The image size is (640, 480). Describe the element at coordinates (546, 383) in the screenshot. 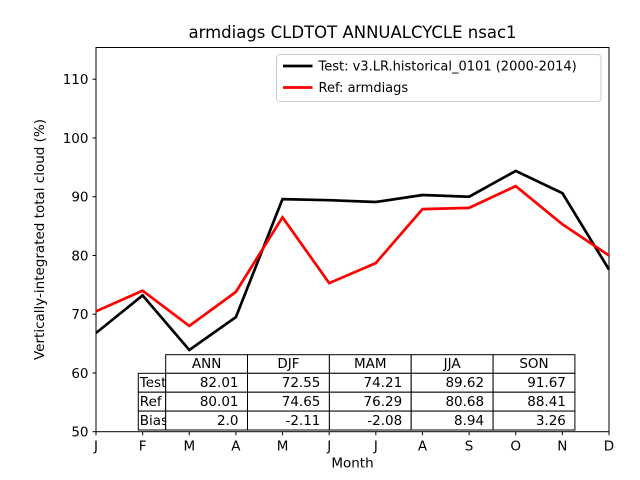

I see `table-value: 91.67` at that location.